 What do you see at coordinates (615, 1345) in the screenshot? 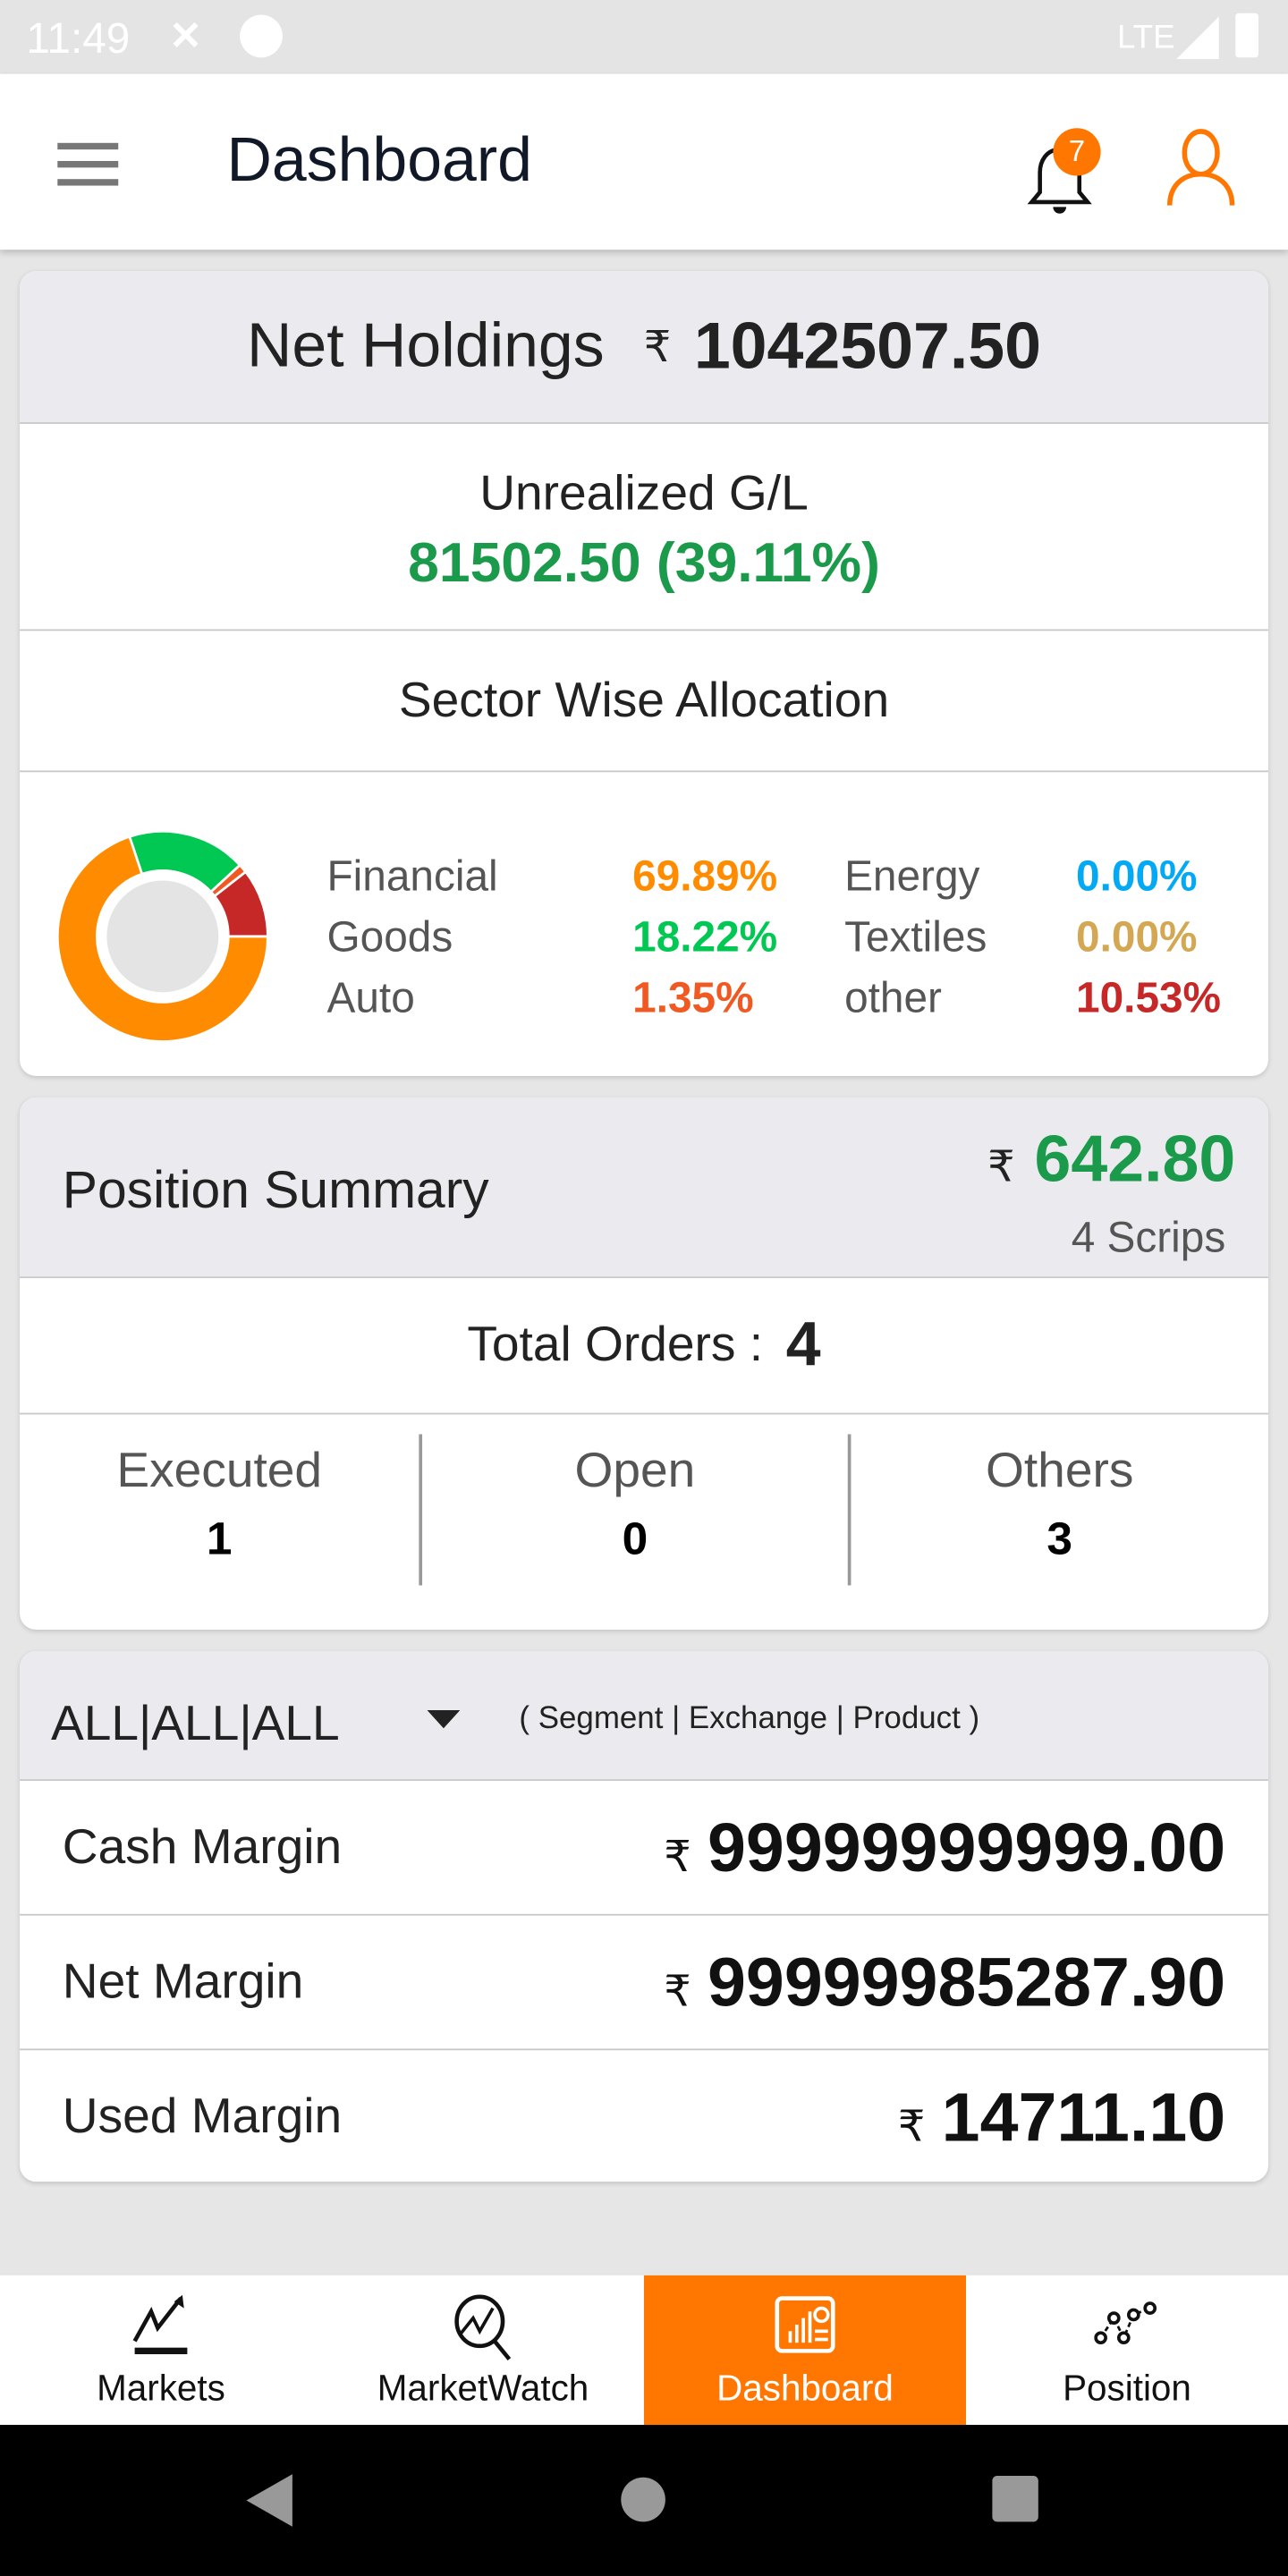
I see `total-orders-label: Total Orders :` at bounding box center [615, 1345].